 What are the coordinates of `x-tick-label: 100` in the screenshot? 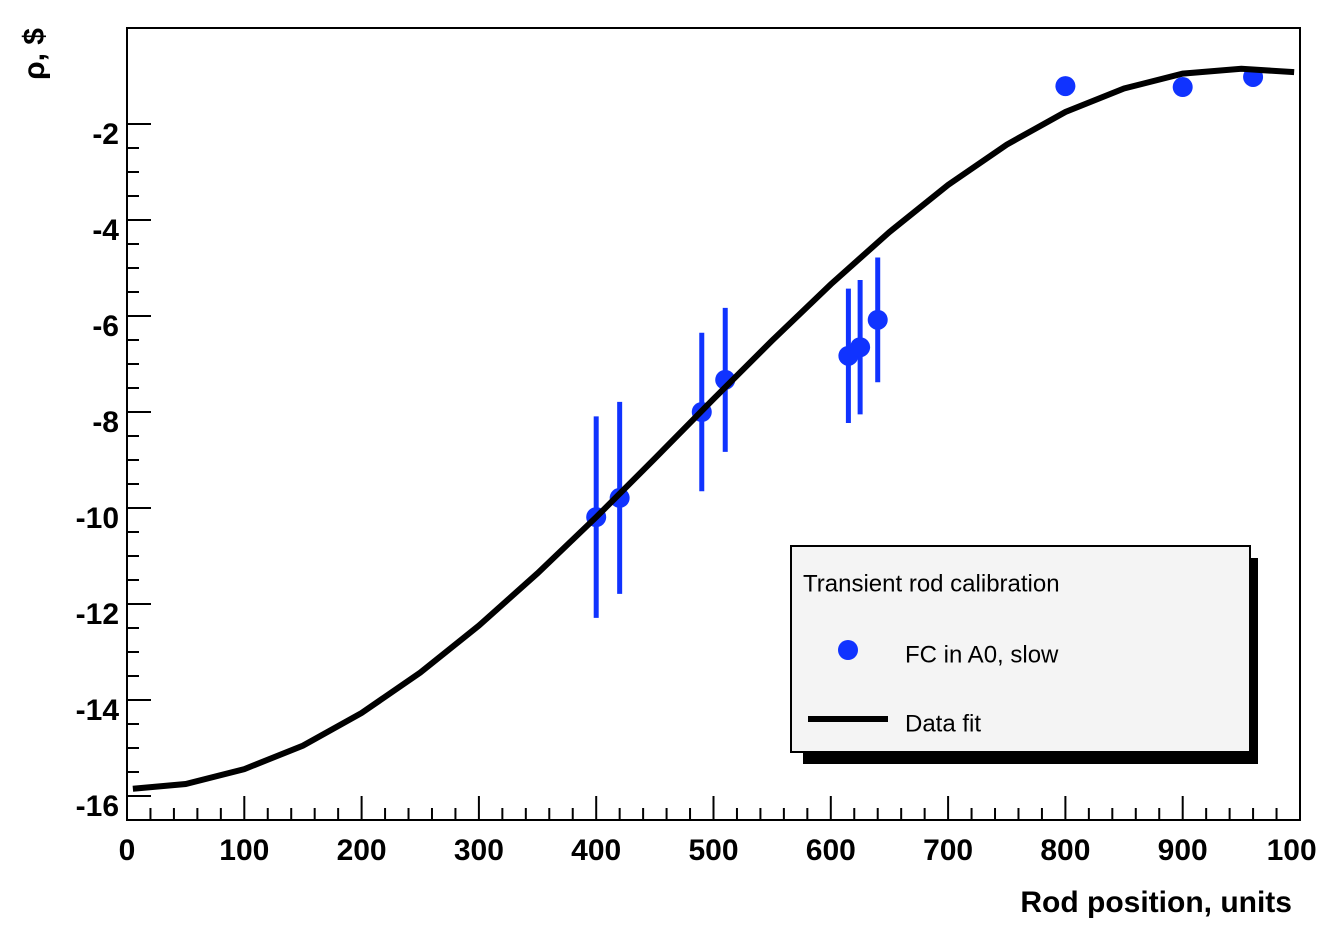 It's located at (244, 850).